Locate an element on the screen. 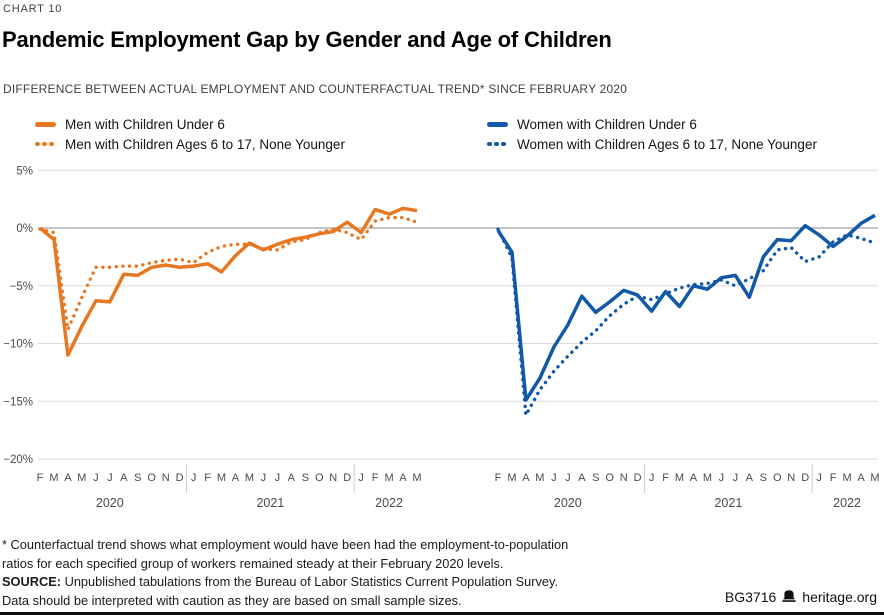  legend-label: Men with Children Under 6 is located at coordinates (145, 124).